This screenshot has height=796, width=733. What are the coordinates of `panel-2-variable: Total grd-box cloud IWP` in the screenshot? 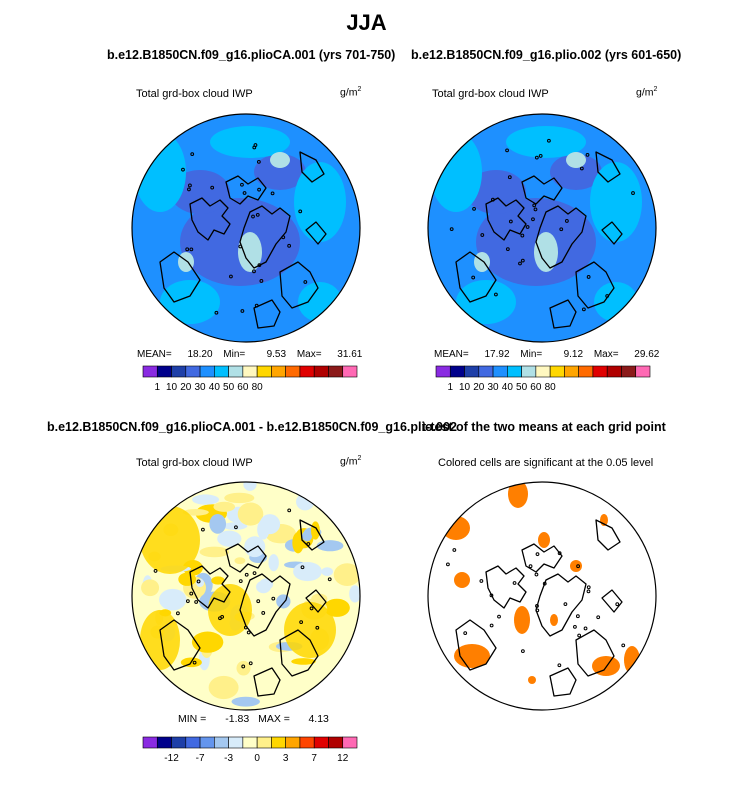 It's located at (490, 94).